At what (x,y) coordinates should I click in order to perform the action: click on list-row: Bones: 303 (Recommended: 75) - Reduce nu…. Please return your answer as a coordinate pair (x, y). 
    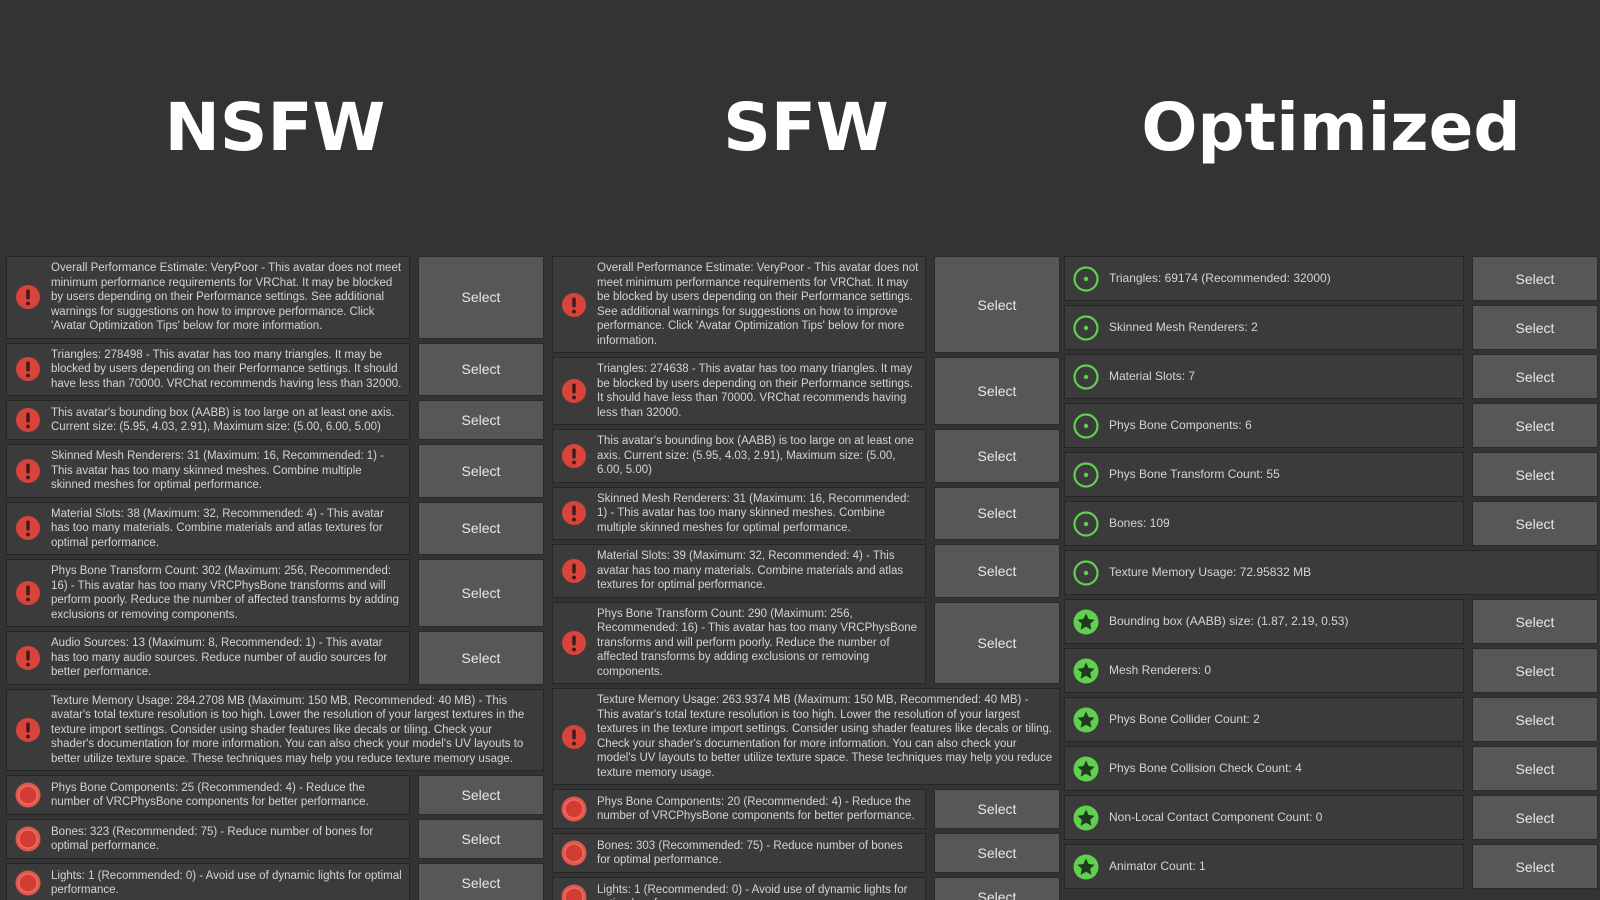
    Looking at the image, I should click on (806, 853).